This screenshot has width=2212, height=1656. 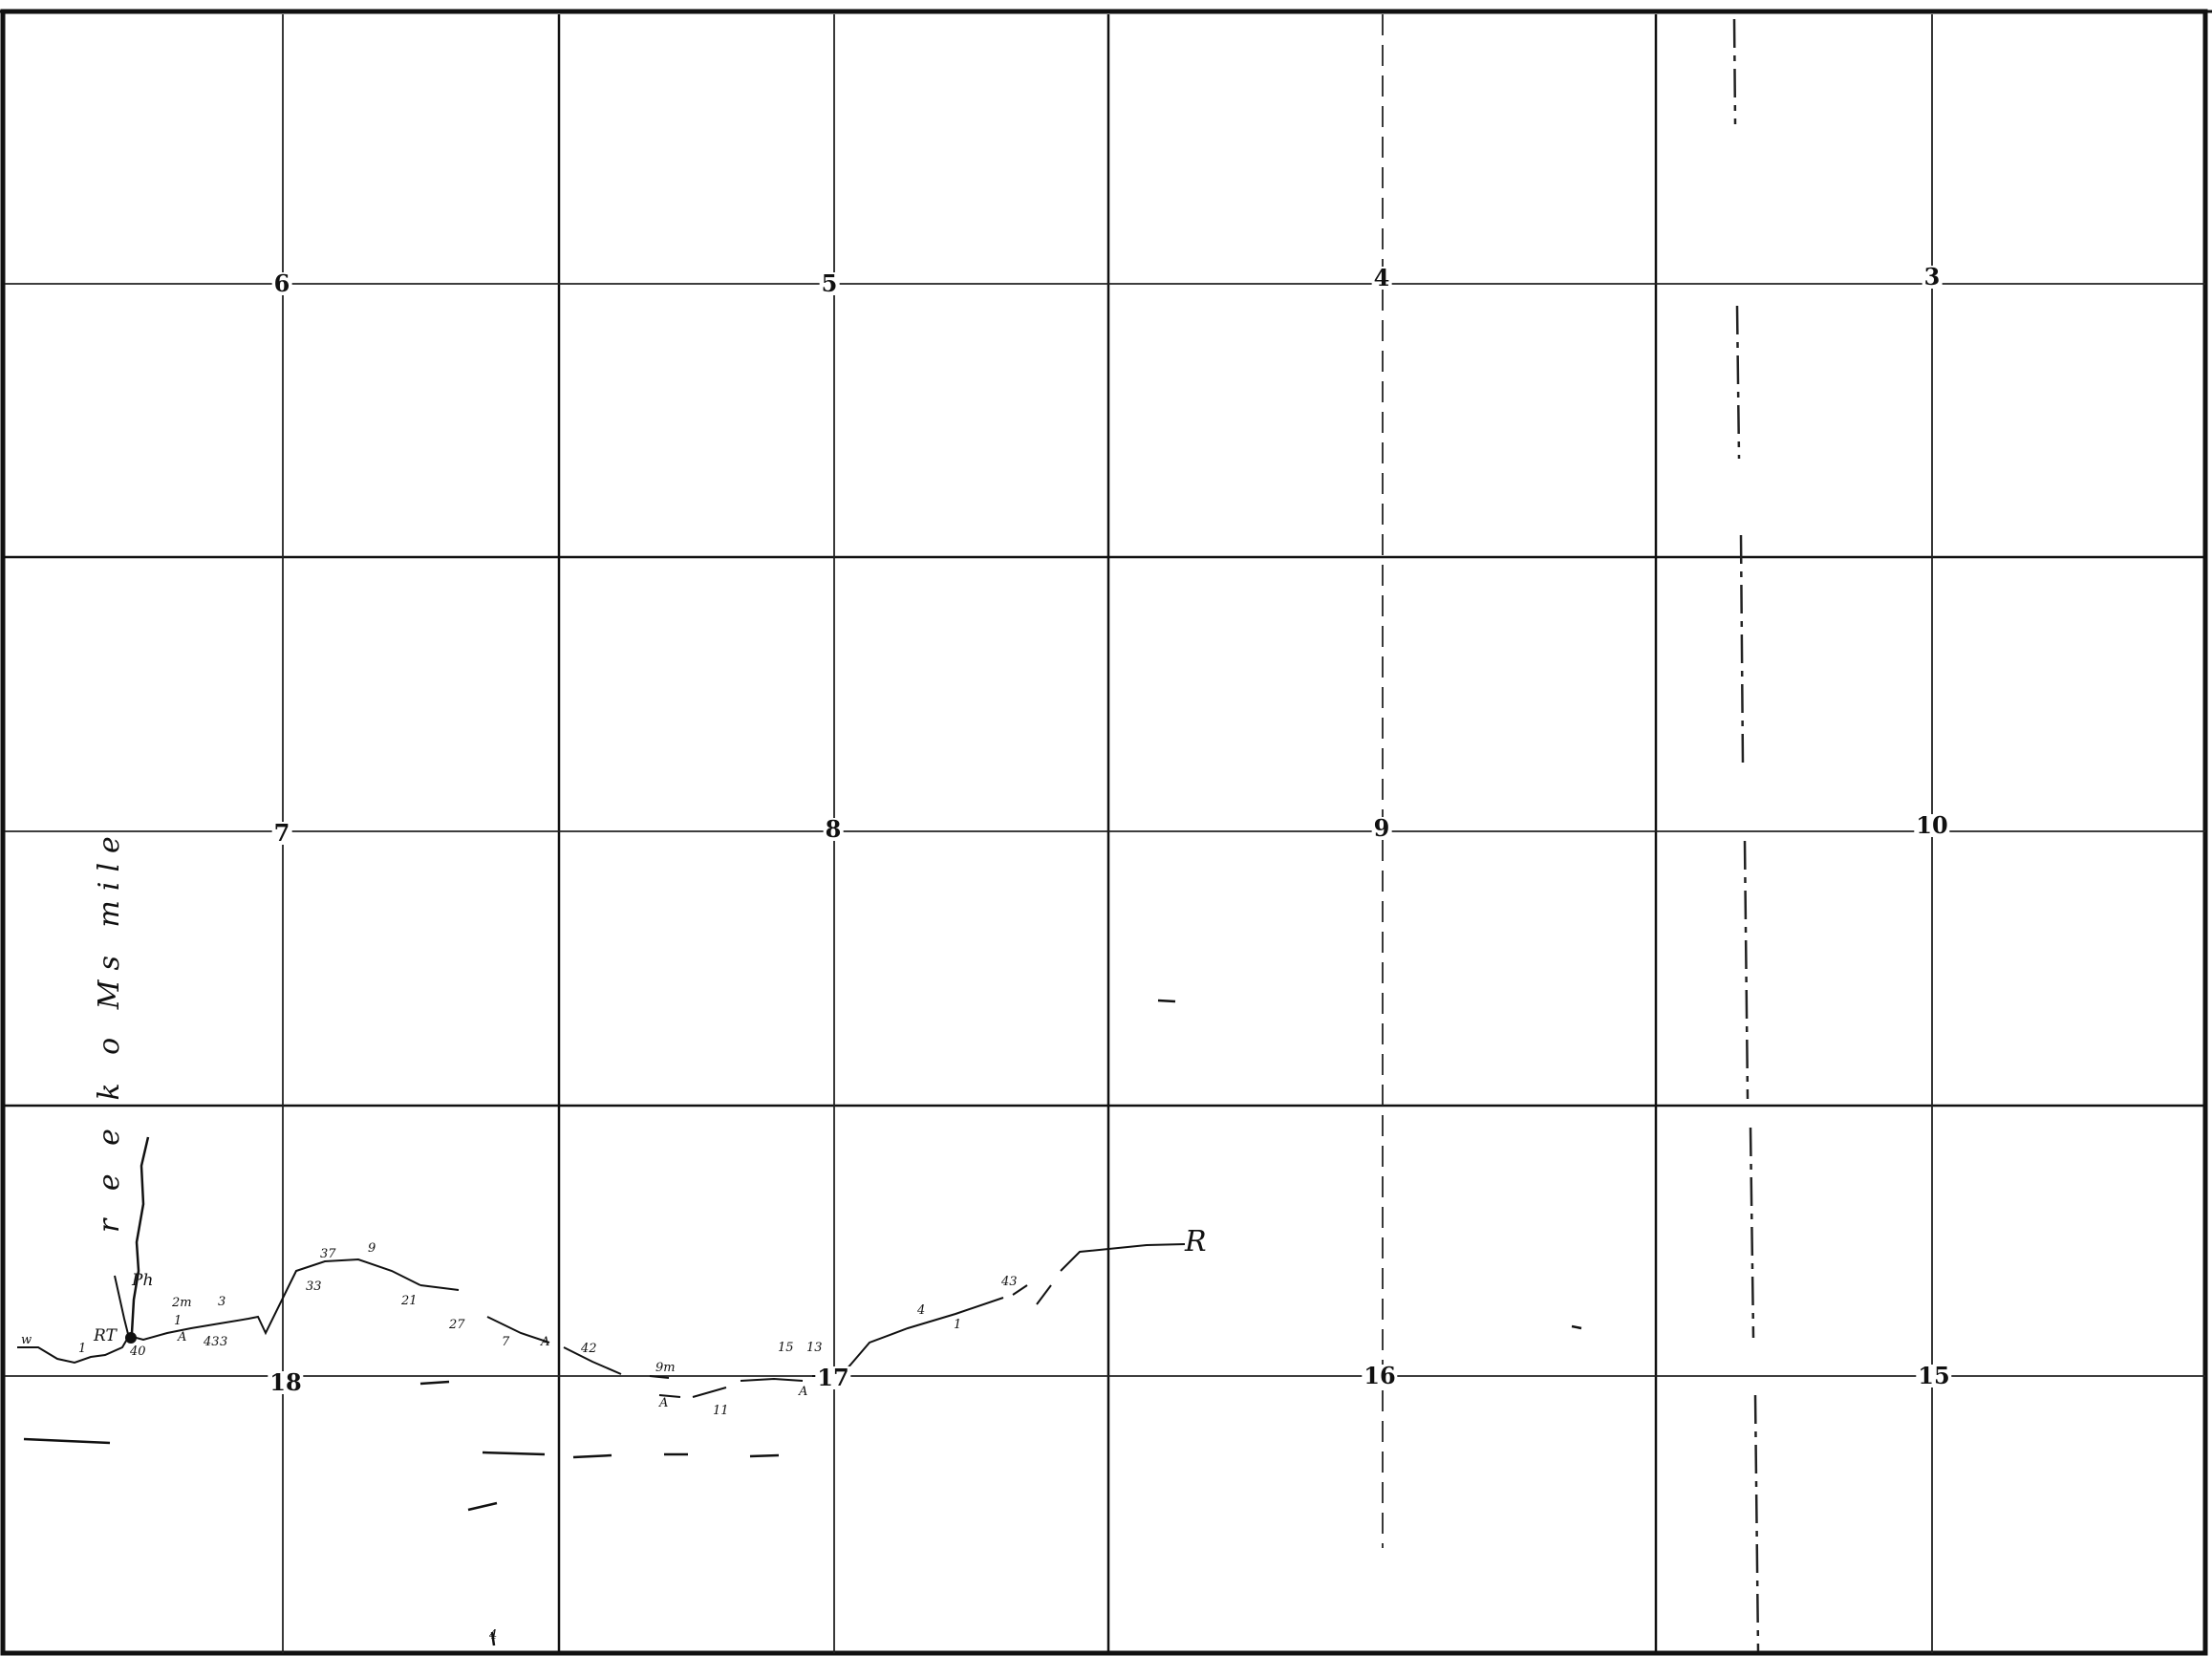 What do you see at coordinates (182, 1303) in the screenshot?
I see `note-2m: 2m` at bounding box center [182, 1303].